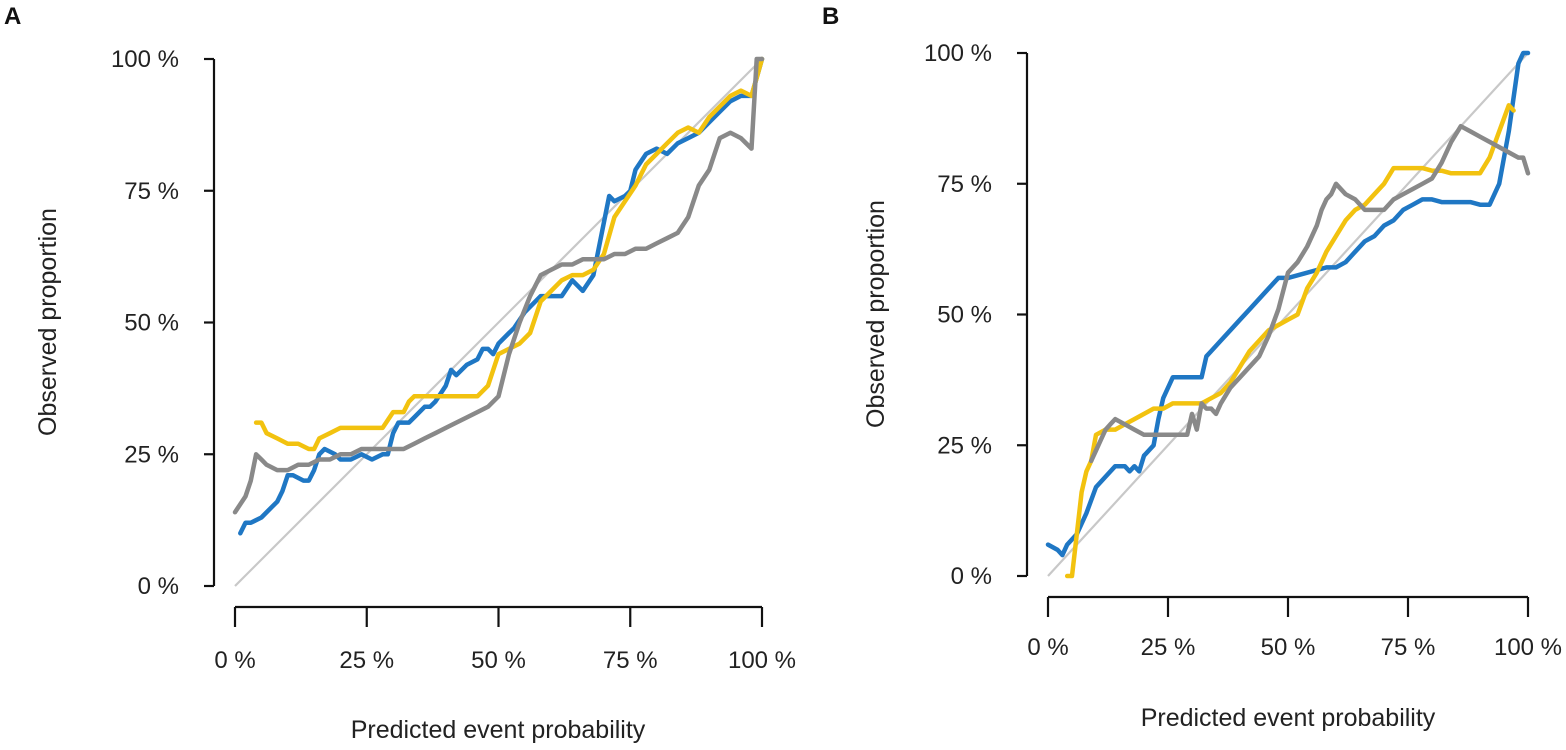 This screenshot has width=1566, height=750. I want to click on panel-a-label: A, so click(12, 16).